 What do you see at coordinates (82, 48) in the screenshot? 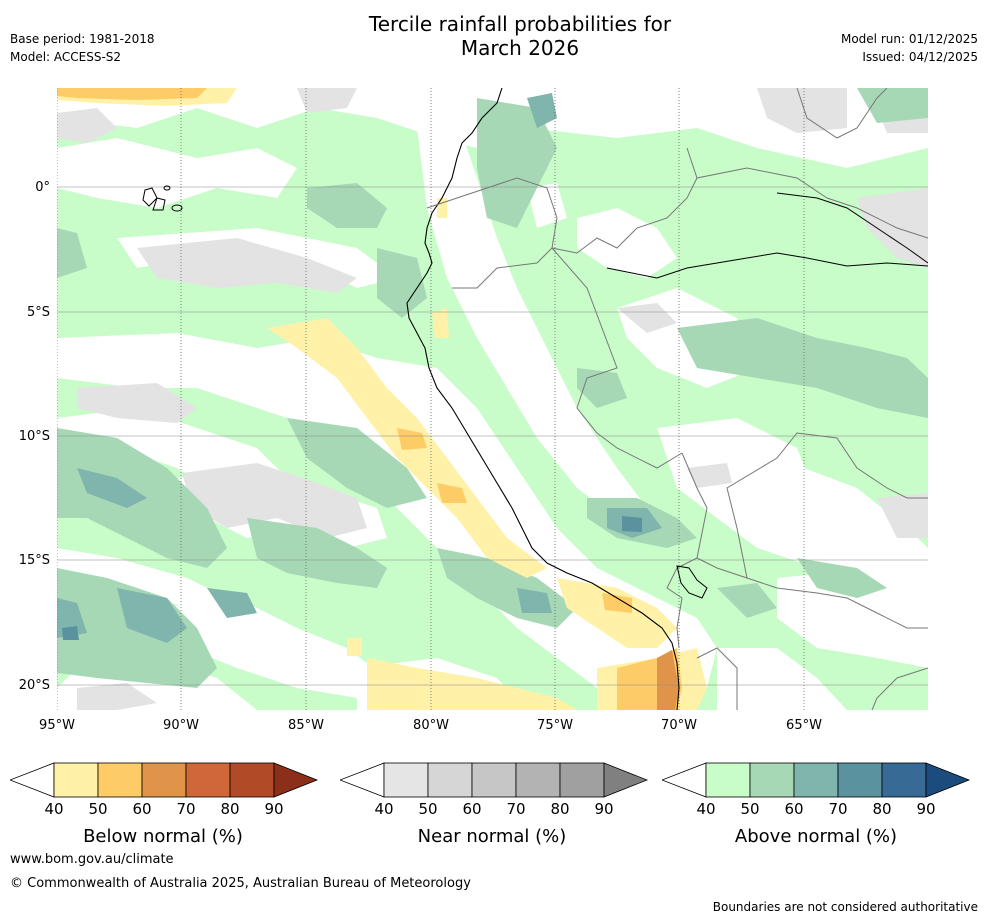
I see `meta-left: Base period: 1981-2018 Model: ACCESS-S2` at bounding box center [82, 48].